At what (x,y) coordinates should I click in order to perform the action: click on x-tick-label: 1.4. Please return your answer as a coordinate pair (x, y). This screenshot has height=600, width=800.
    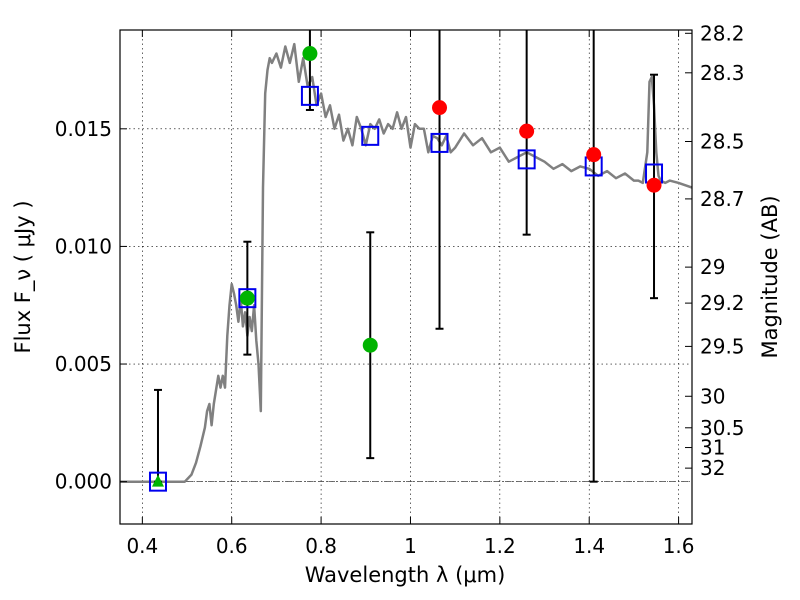
    Looking at the image, I should click on (589, 546).